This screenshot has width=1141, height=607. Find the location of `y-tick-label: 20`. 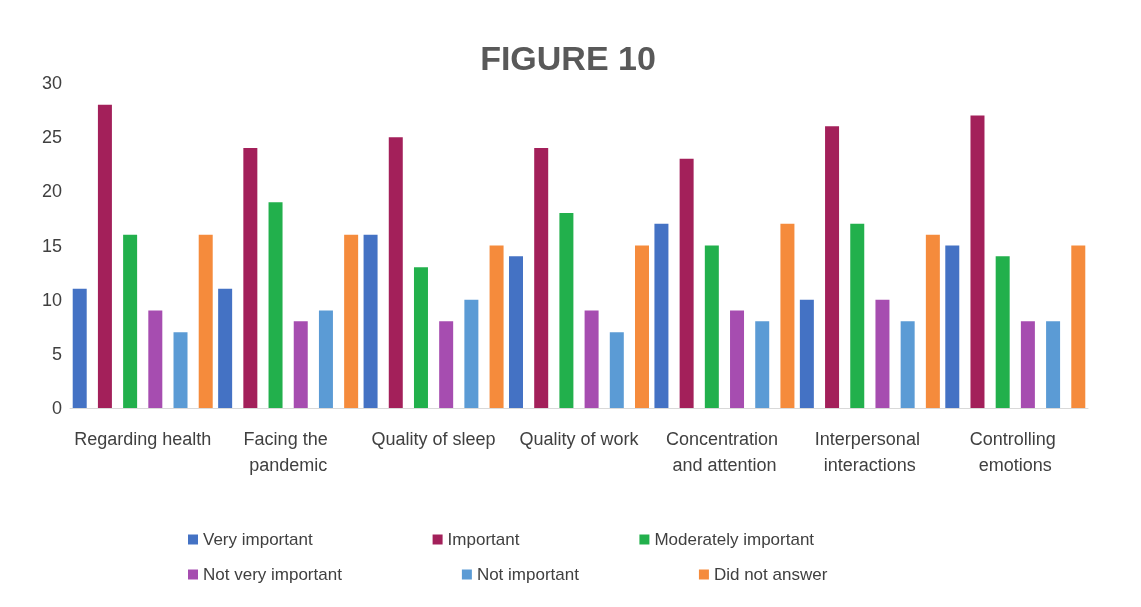

y-tick-label: 20 is located at coordinates (51, 191).